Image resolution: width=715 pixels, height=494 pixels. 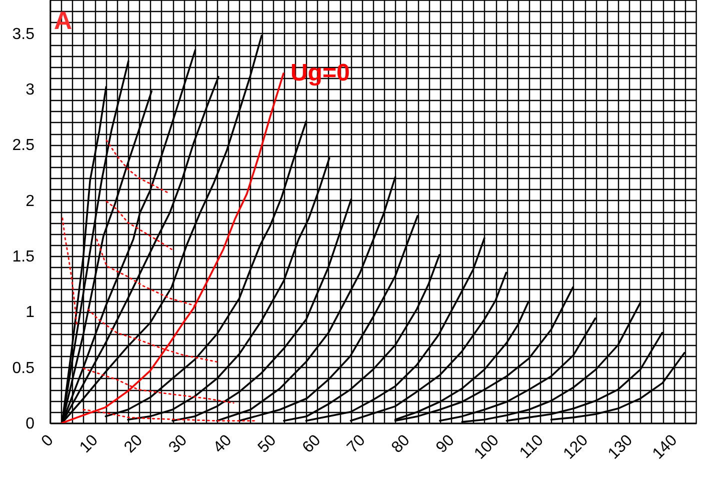 I want to click on x-tick-label: 40, so click(x=223, y=444).